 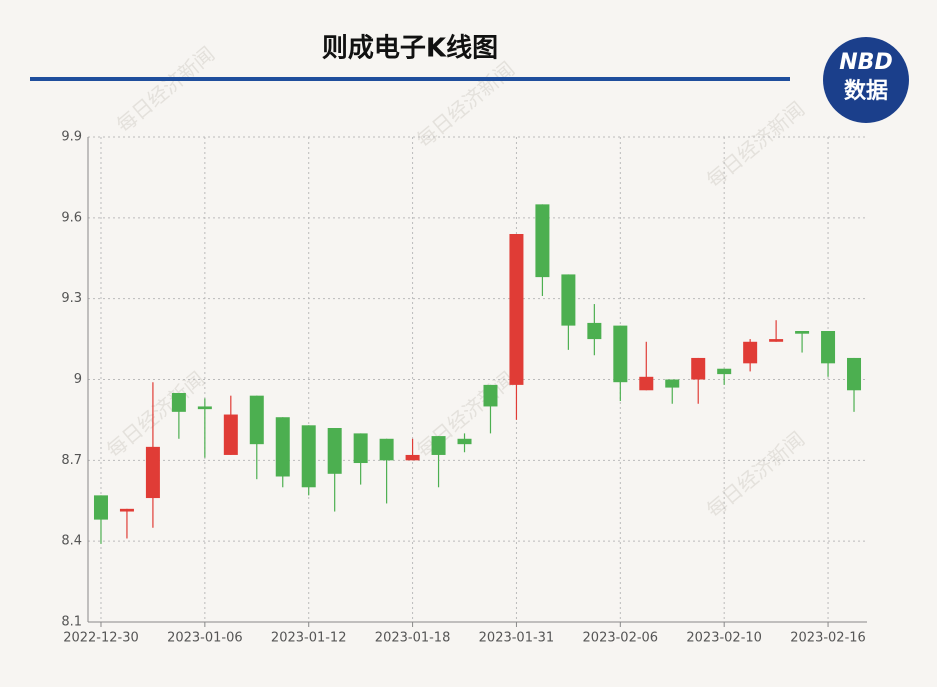 I want to click on x-tick-label: 2023-01-06, so click(x=205, y=638).